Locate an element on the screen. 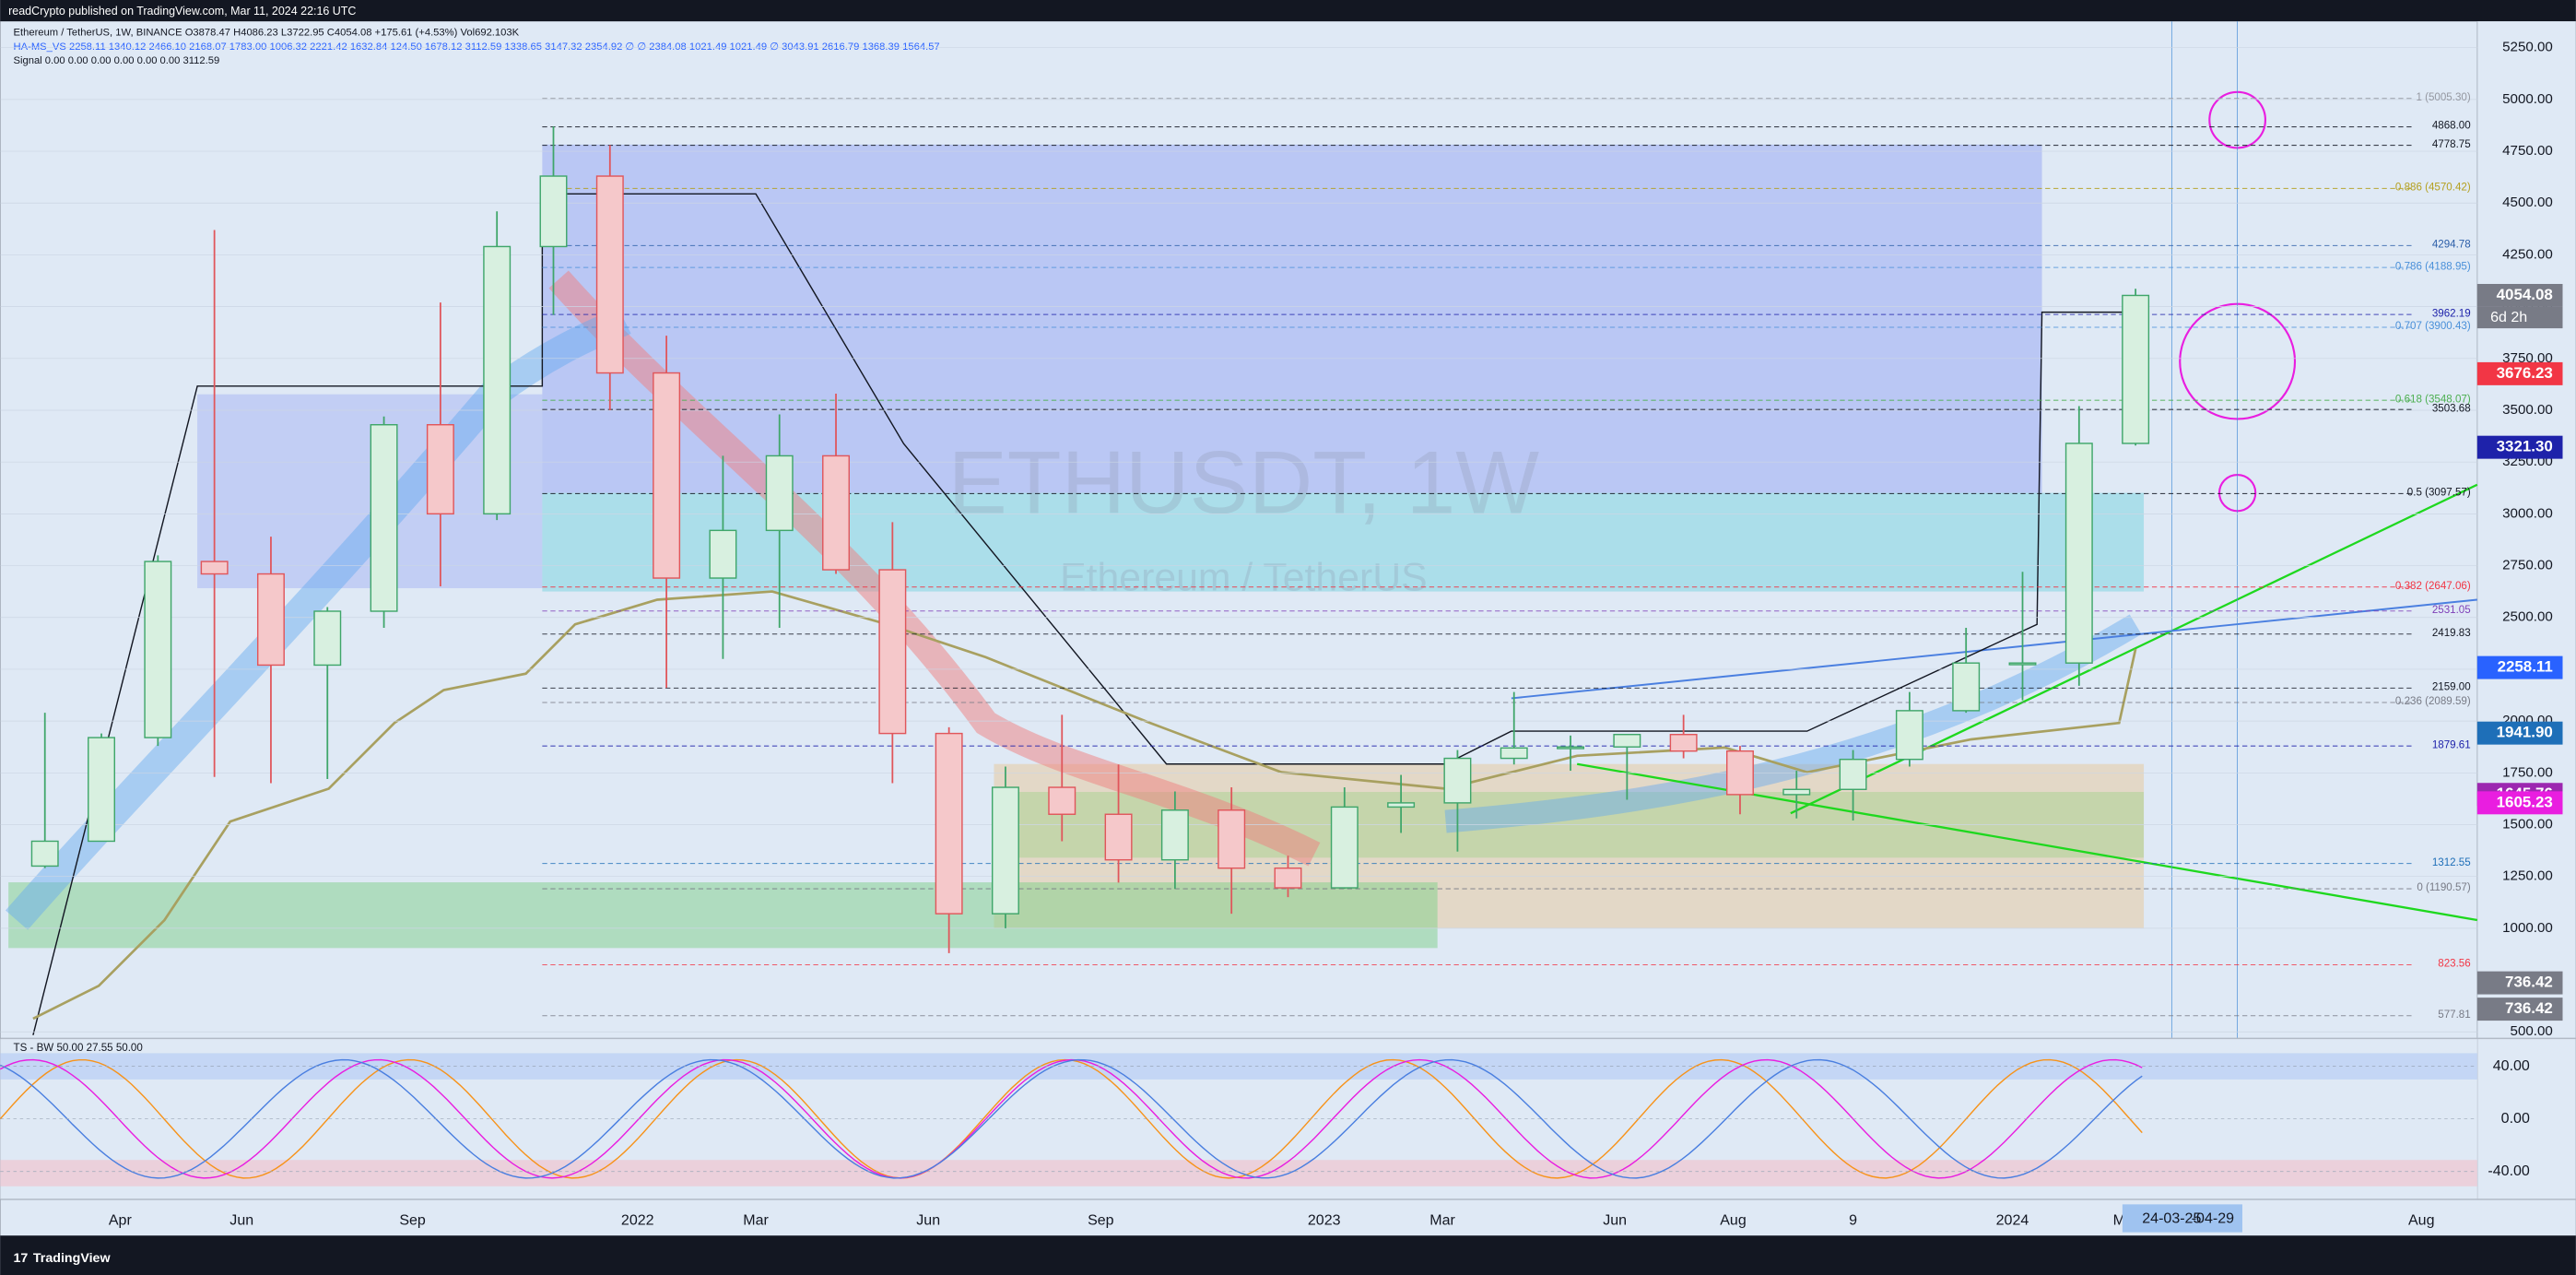  level-label: 2159.00 is located at coordinates (2451, 687).